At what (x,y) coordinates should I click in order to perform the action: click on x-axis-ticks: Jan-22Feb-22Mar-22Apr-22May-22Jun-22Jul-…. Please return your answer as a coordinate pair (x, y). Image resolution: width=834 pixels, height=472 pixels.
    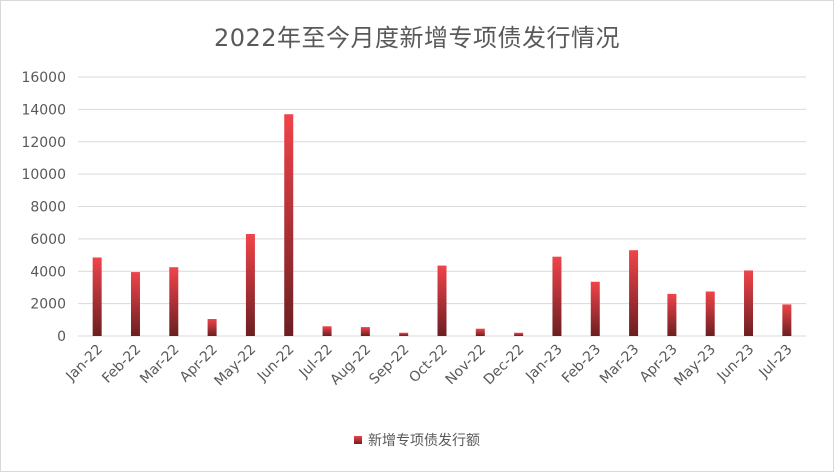
    Looking at the image, I should click on (429, 366).